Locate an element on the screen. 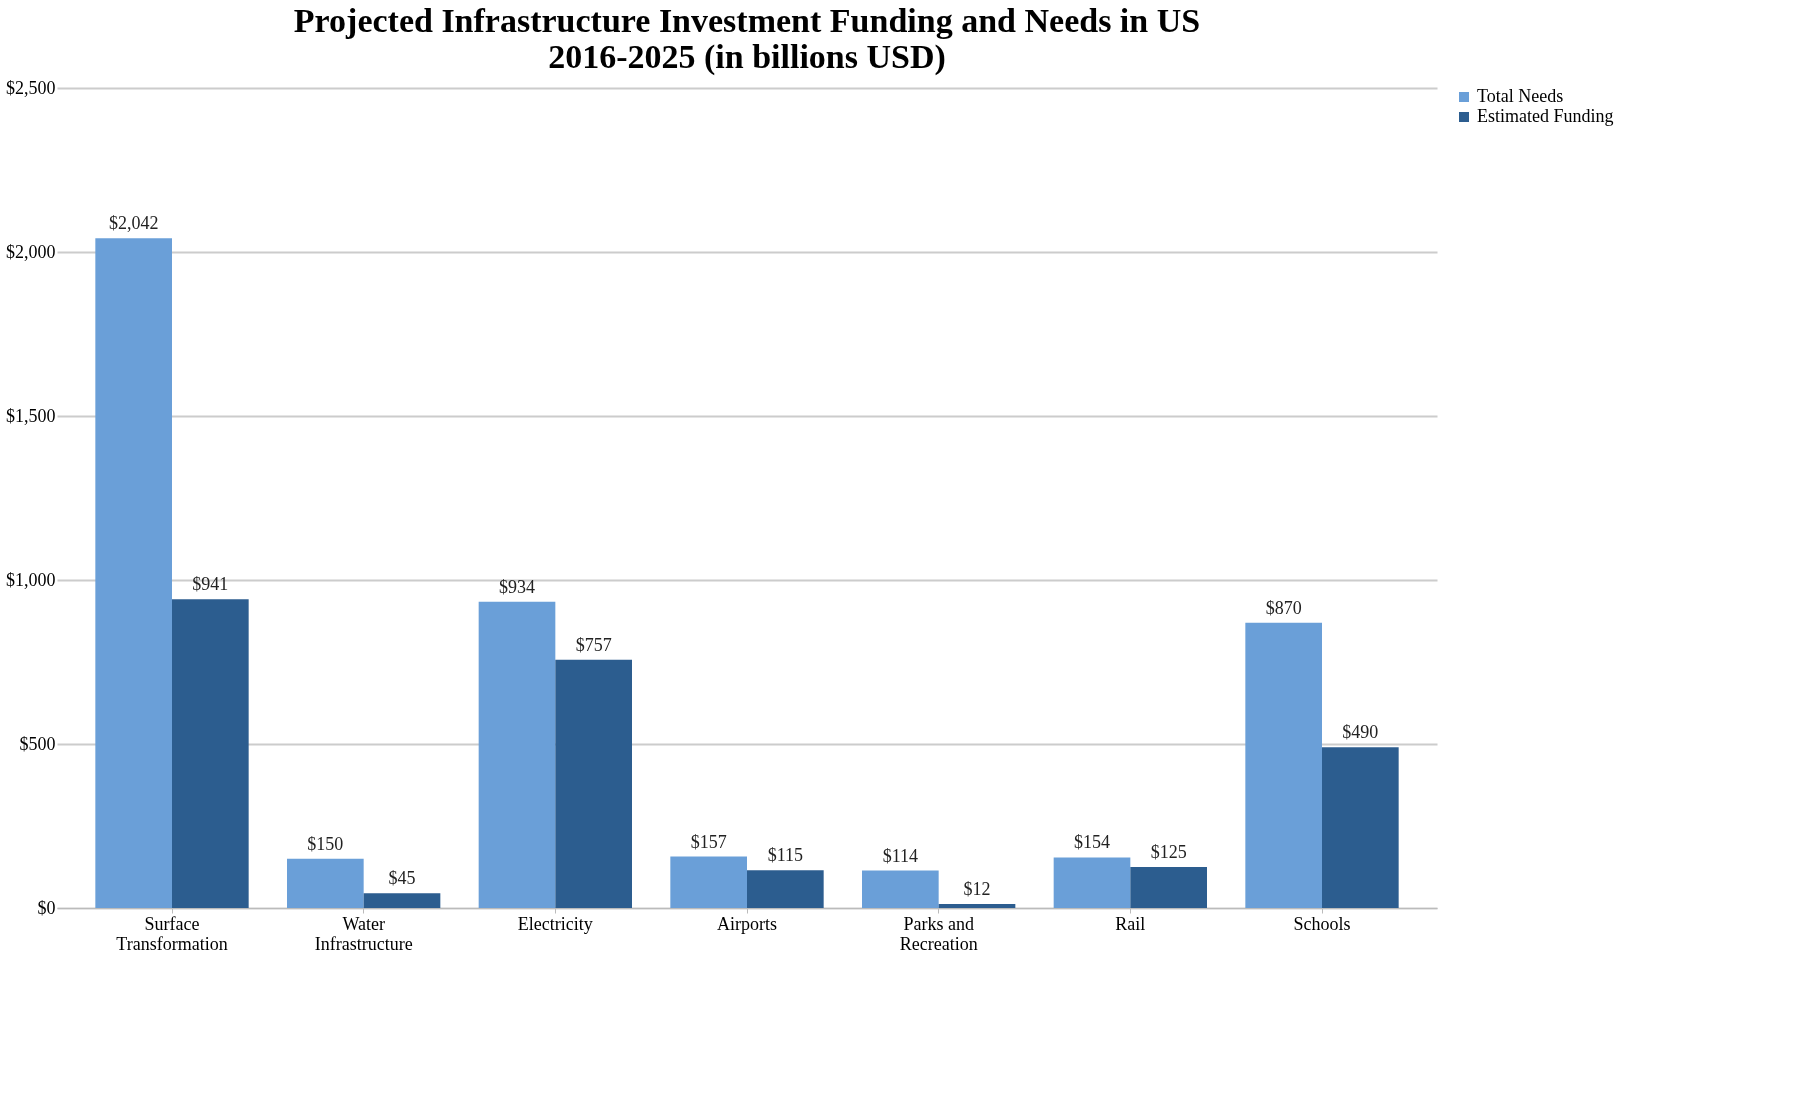  y-tick-label: $500 is located at coordinates (37, 743).